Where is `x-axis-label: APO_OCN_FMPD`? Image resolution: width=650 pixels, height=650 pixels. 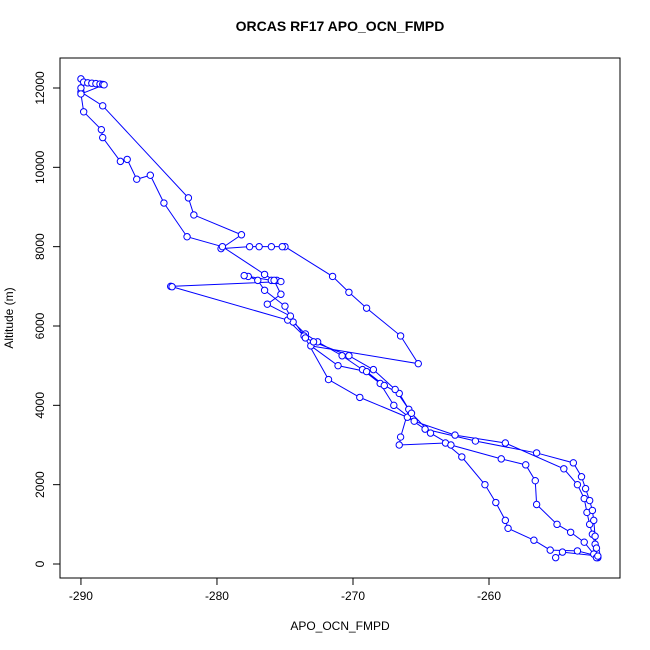 x-axis-label: APO_OCN_FMPD is located at coordinates (340, 626).